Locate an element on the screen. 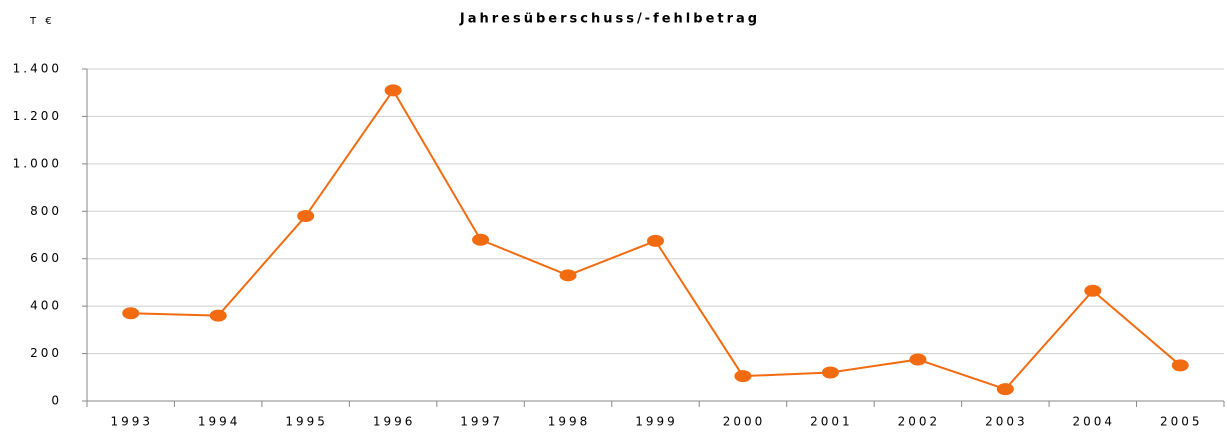  x-tick-label: 2000 is located at coordinates (744, 422).